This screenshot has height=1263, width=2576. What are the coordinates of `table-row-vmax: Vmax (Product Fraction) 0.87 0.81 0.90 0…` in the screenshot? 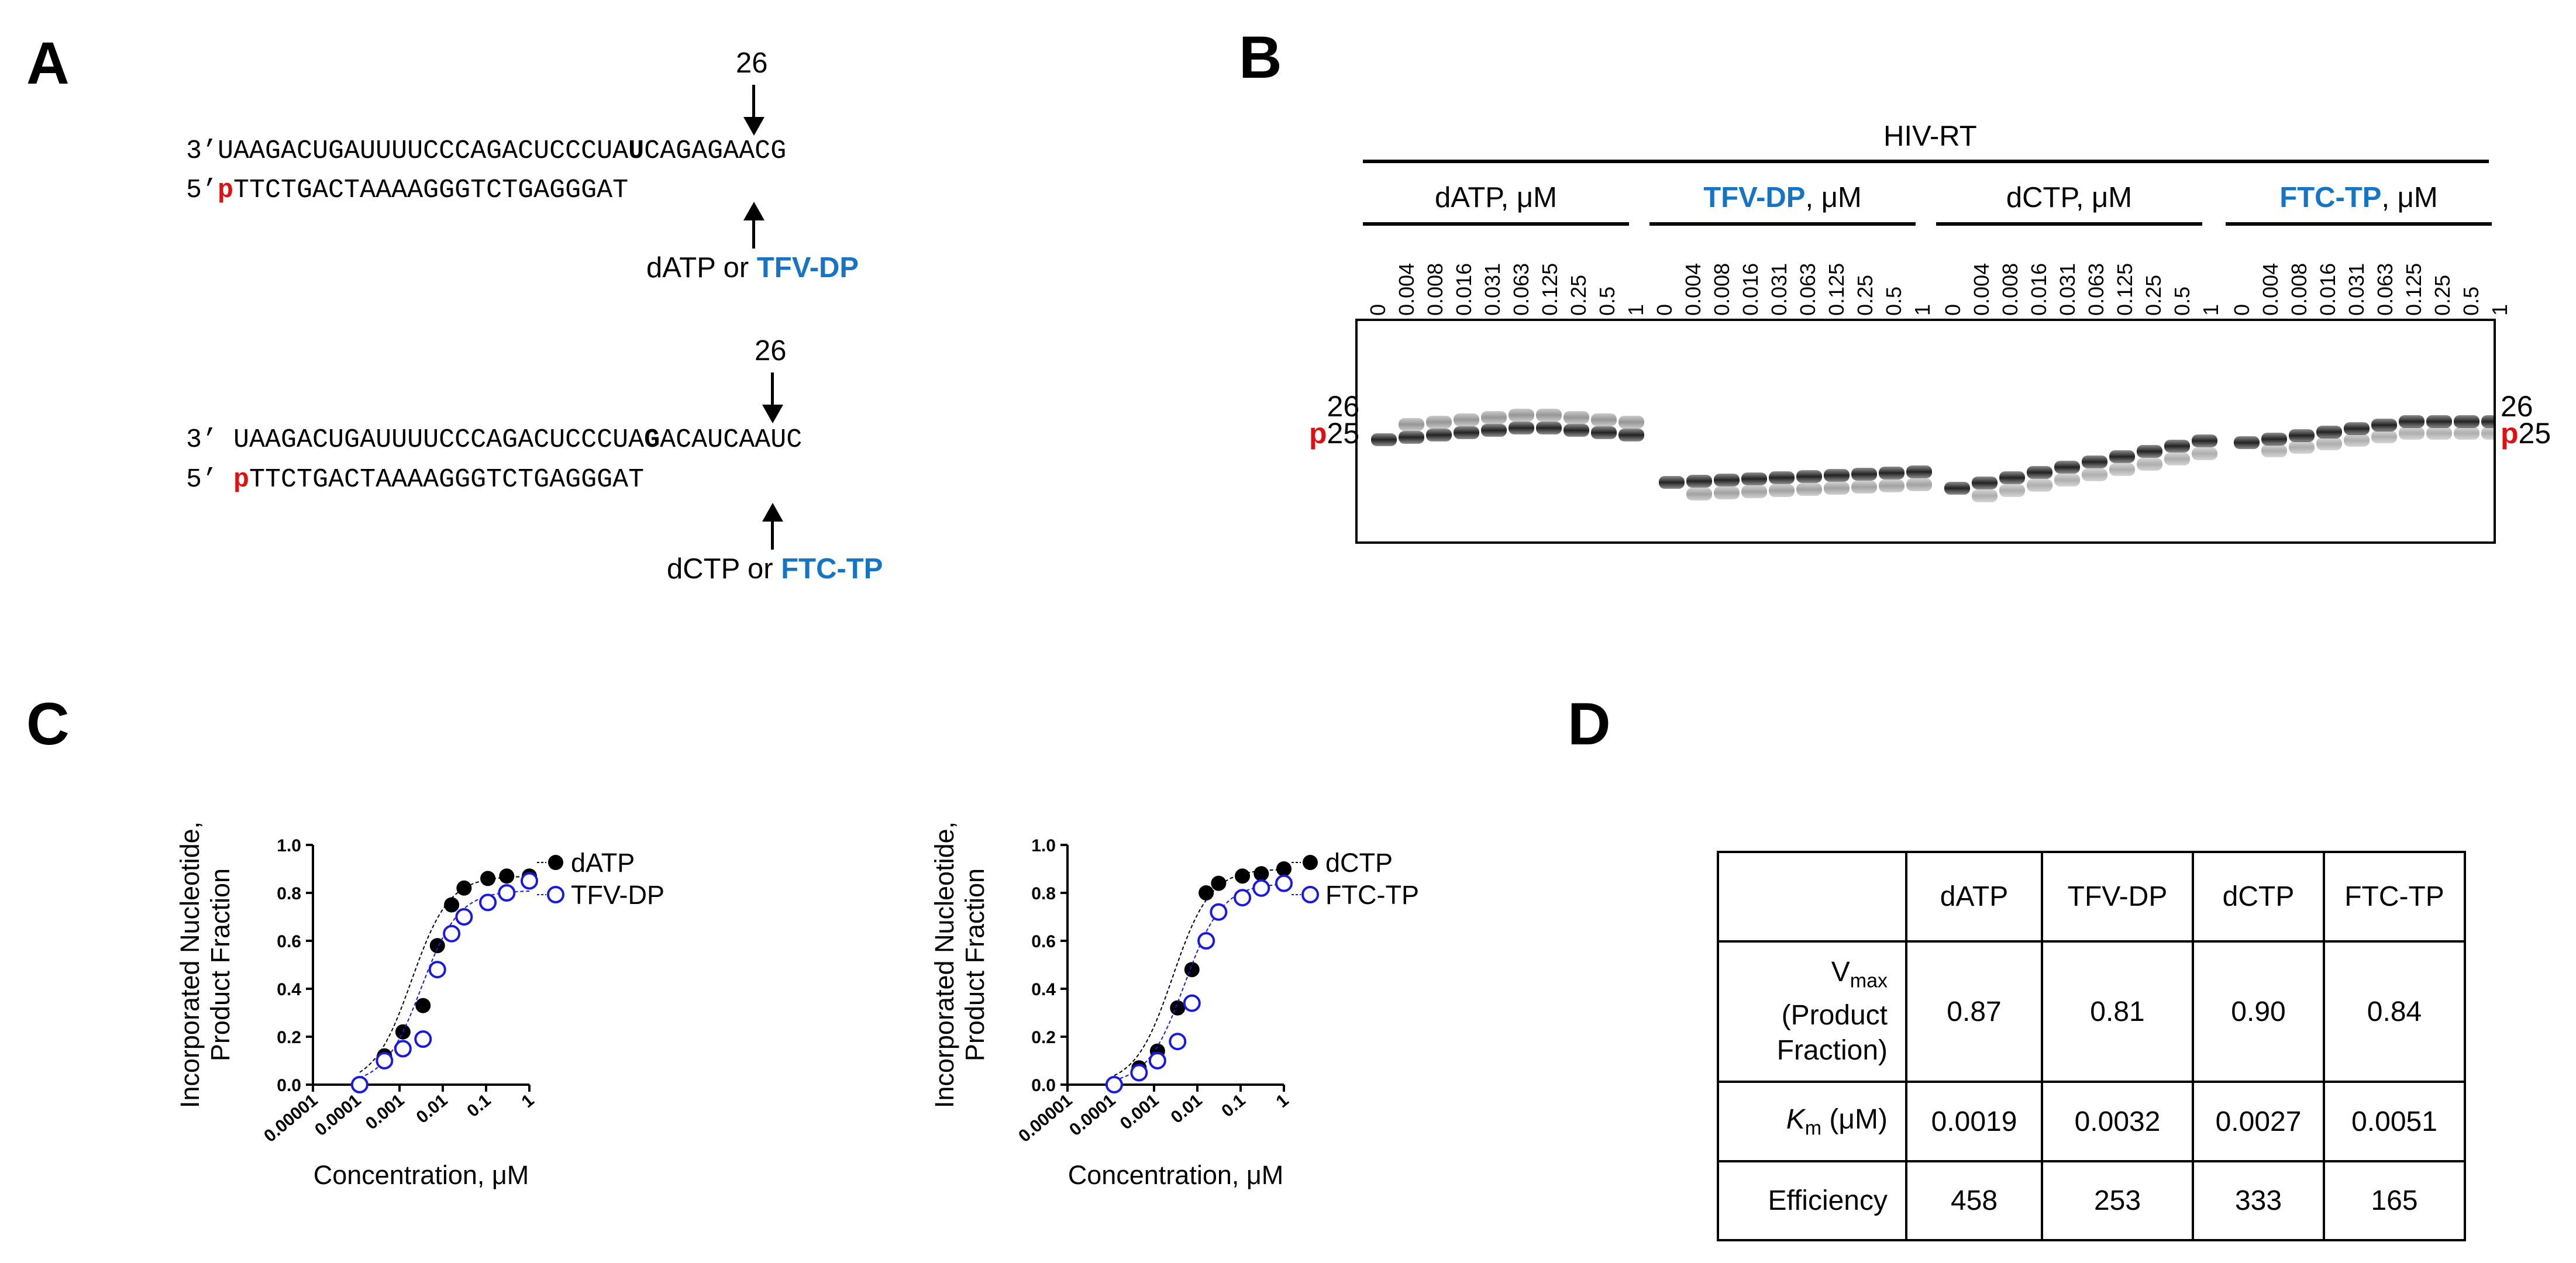 It's located at (2091, 1011).